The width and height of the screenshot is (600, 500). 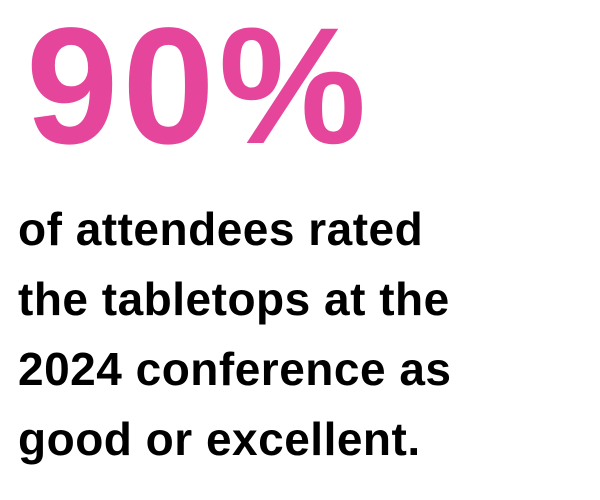 I want to click on description-line: good or excellent., so click(x=219, y=439).